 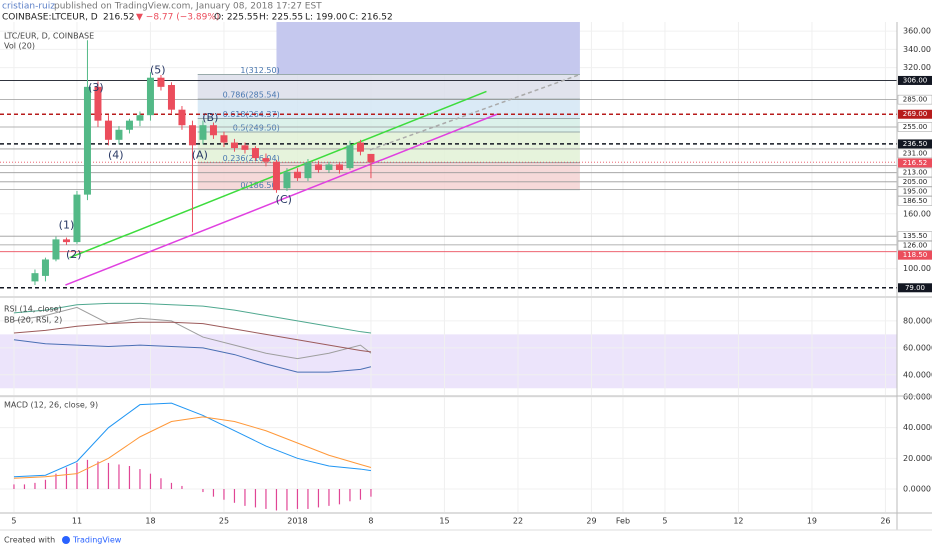 I want to click on footer-brand: TradingView, so click(x=97, y=540).